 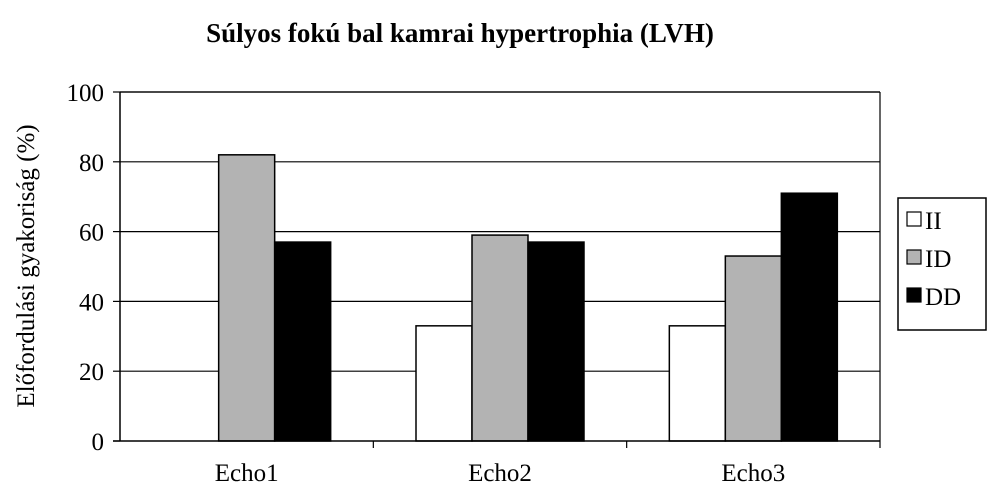 What do you see at coordinates (753, 473) in the screenshot?
I see `x-tick-label: Echo3` at bounding box center [753, 473].